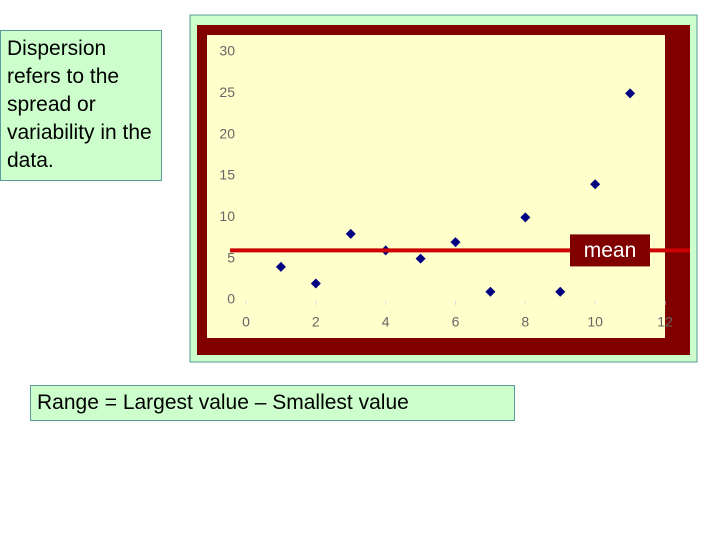  What do you see at coordinates (231, 299) in the screenshot?
I see `y-tick-label: 0` at bounding box center [231, 299].